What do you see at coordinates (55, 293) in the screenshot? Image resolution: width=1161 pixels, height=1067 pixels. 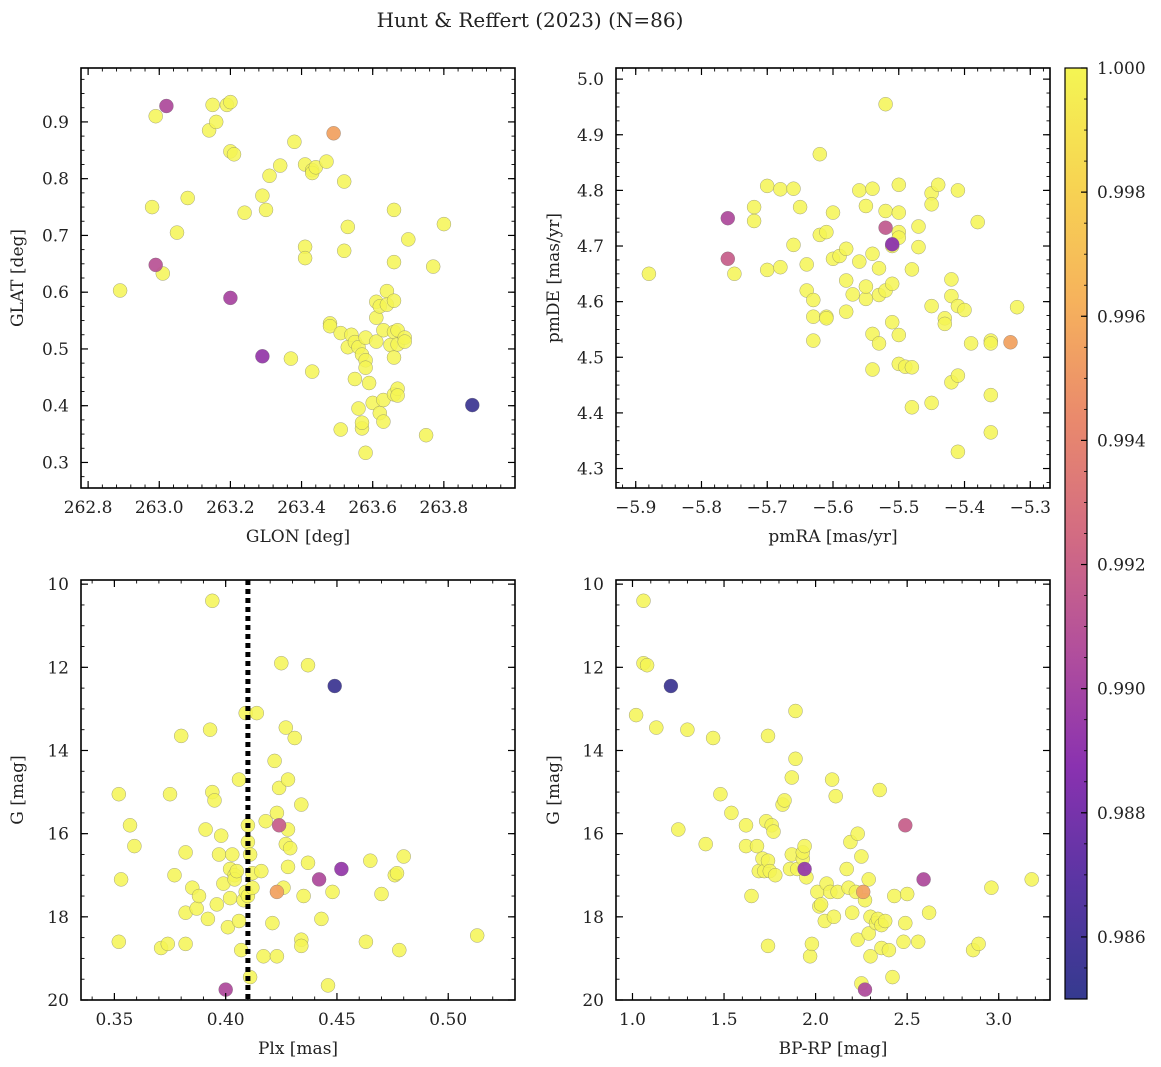 I see `y-tick-label: 0.6` at bounding box center [55, 293].